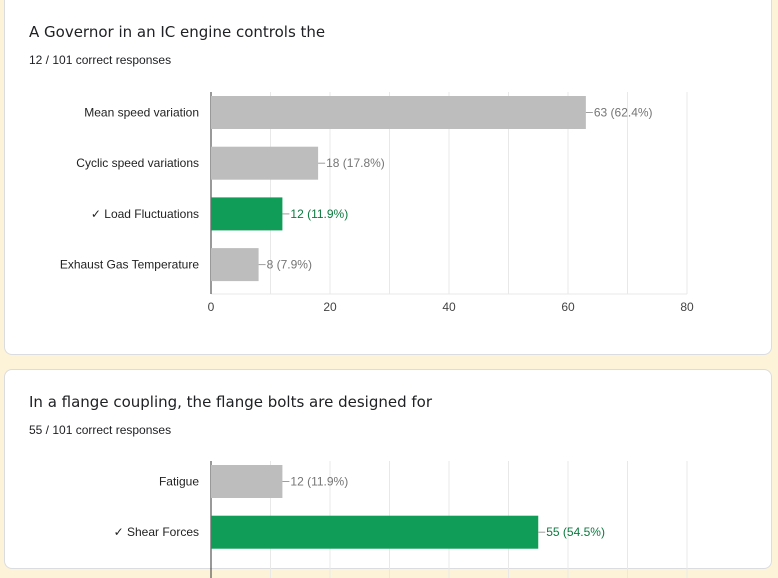 The height and width of the screenshot is (578, 778). What do you see at coordinates (449, 307) in the screenshot?
I see `x-tick-label: 40` at bounding box center [449, 307].